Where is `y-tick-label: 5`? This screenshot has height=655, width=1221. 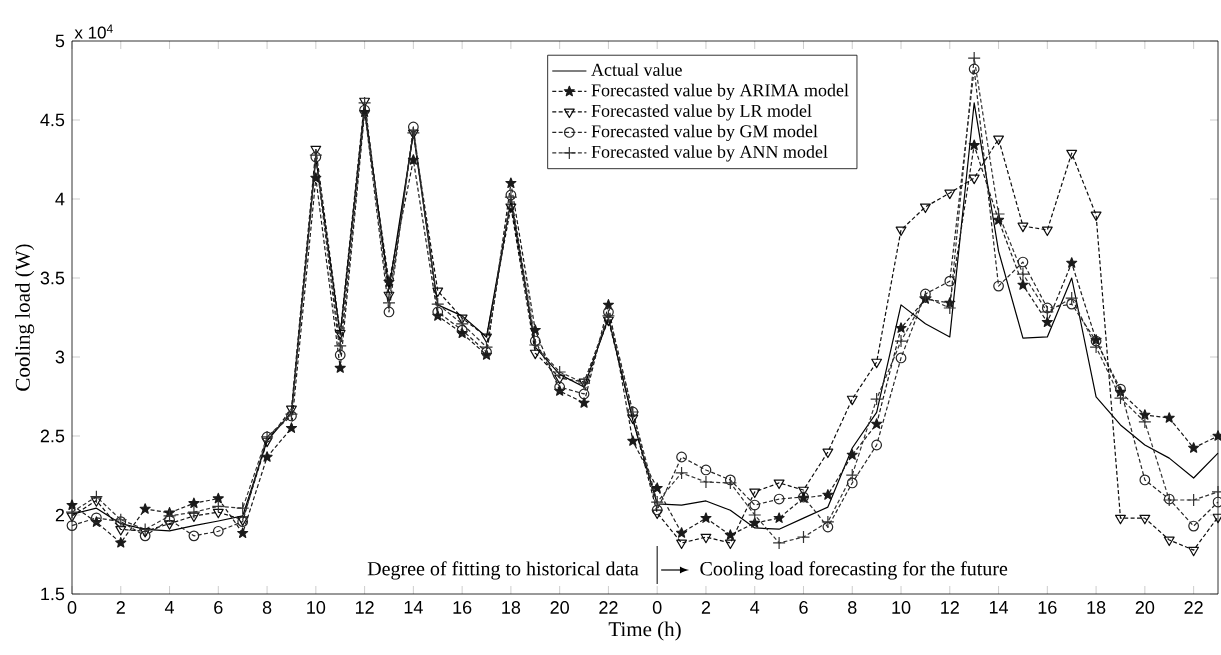 y-tick-label: 5 is located at coordinates (60, 41).